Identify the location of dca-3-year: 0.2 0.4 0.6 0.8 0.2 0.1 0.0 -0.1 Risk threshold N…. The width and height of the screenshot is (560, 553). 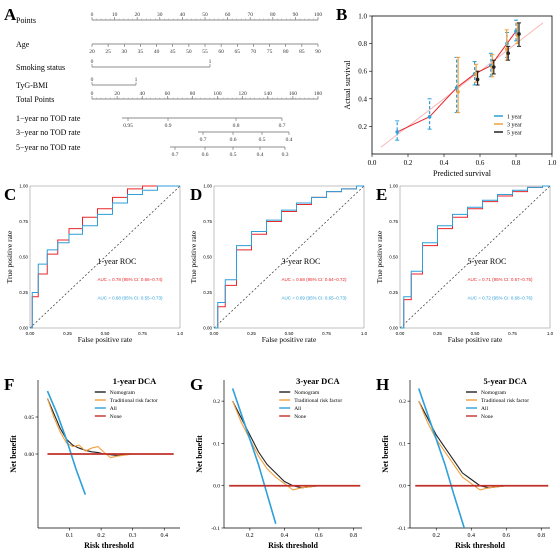
(278, 463).